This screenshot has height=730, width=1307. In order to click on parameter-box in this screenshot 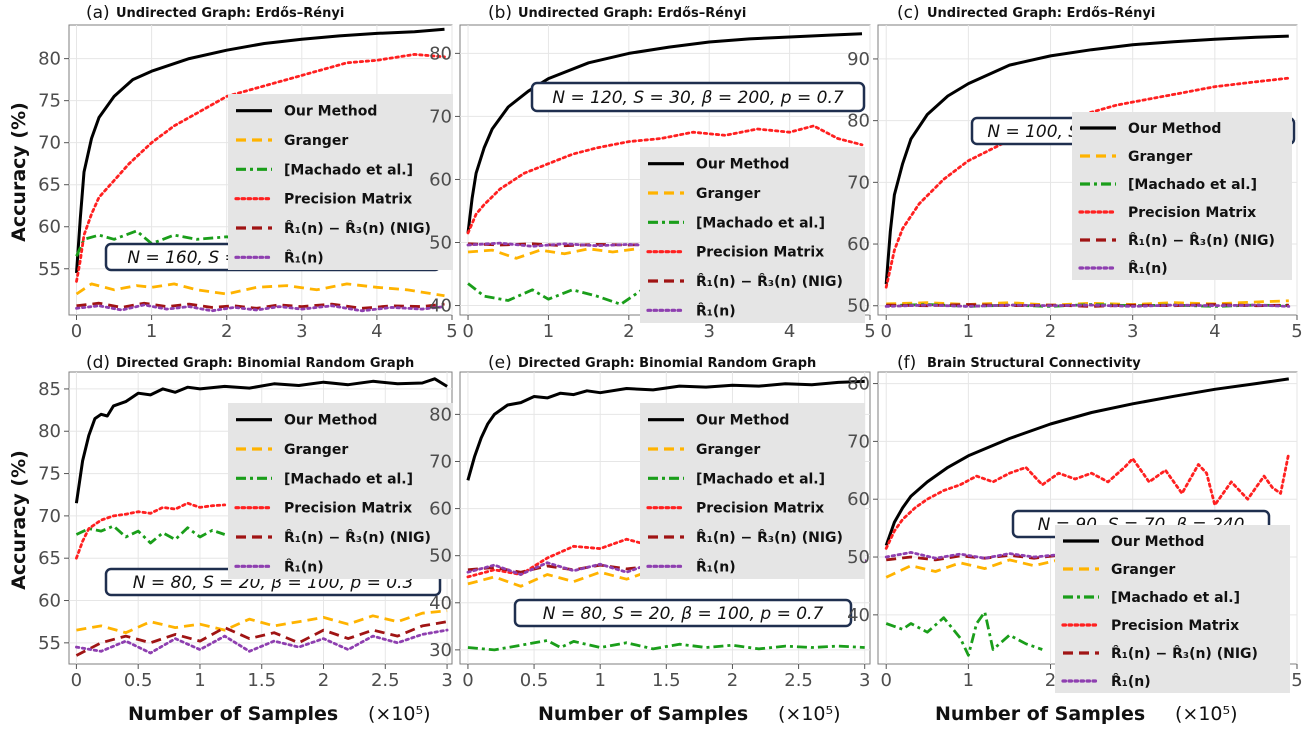, I will do `click(683, 613)`.